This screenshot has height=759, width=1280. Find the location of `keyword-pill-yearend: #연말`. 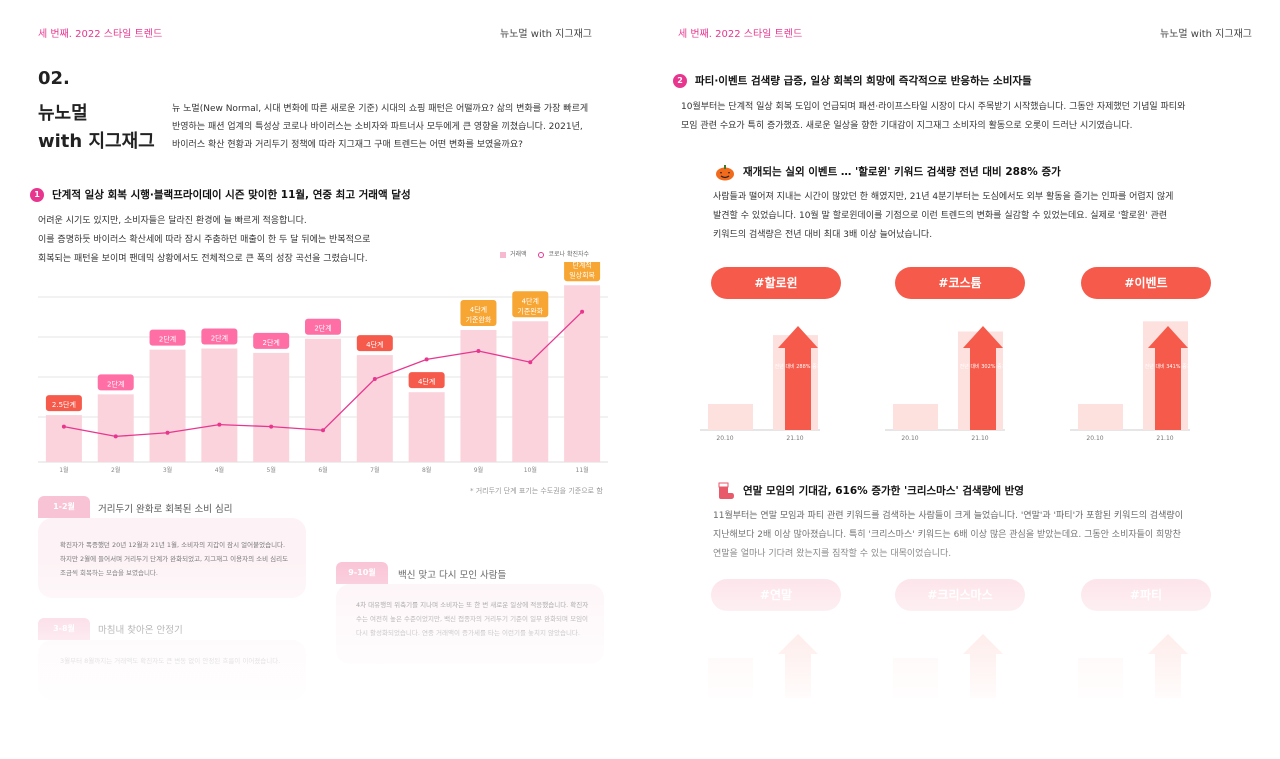

keyword-pill-yearend: #연말 is located at coordinates (776, 595).